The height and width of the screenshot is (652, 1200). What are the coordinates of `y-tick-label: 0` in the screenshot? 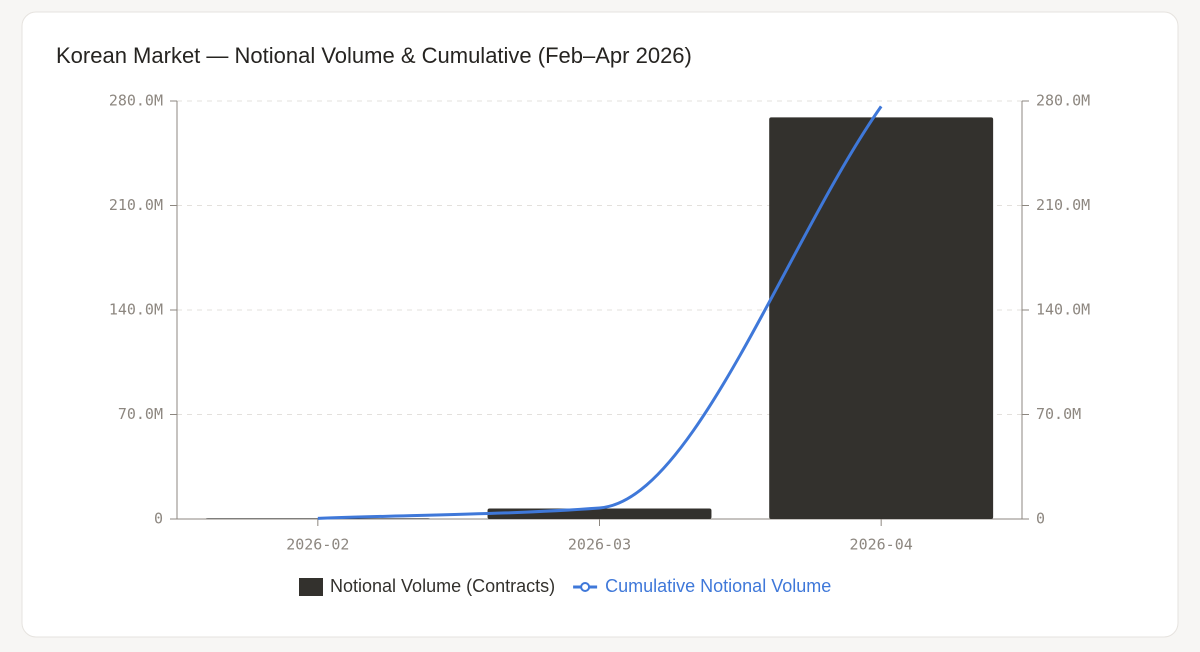 It's located at (158, 519).